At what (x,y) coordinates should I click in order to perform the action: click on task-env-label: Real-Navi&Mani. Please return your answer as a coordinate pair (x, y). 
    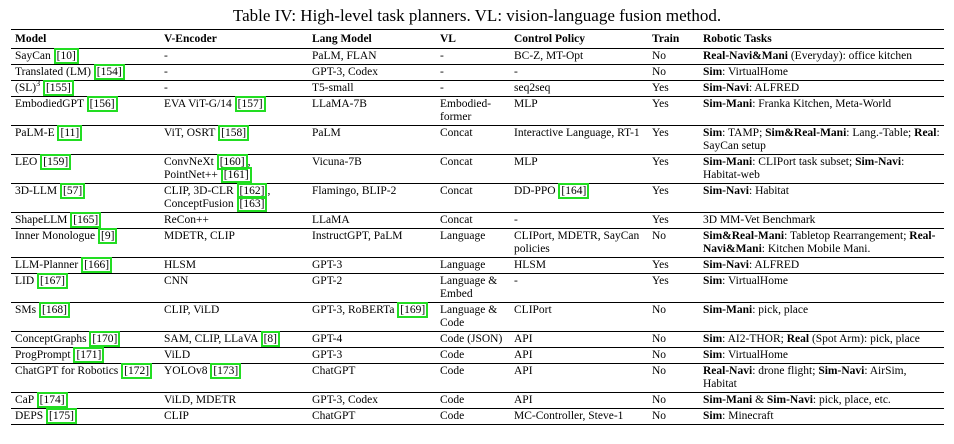
    Looking at the image, I should click on (819, 242).